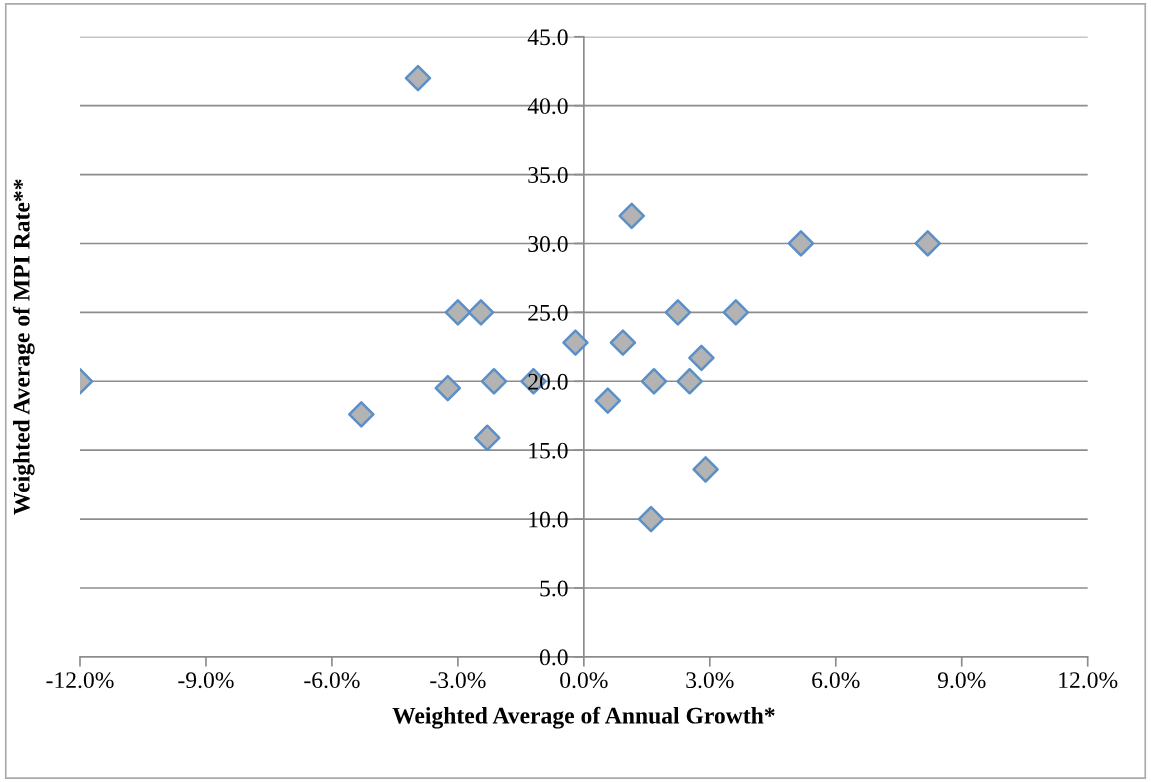 The image size is (1151, 782). Describe the element at coordinates (548, 450) in the screenshot. I see `y-tick-label: 15.0` at that location.